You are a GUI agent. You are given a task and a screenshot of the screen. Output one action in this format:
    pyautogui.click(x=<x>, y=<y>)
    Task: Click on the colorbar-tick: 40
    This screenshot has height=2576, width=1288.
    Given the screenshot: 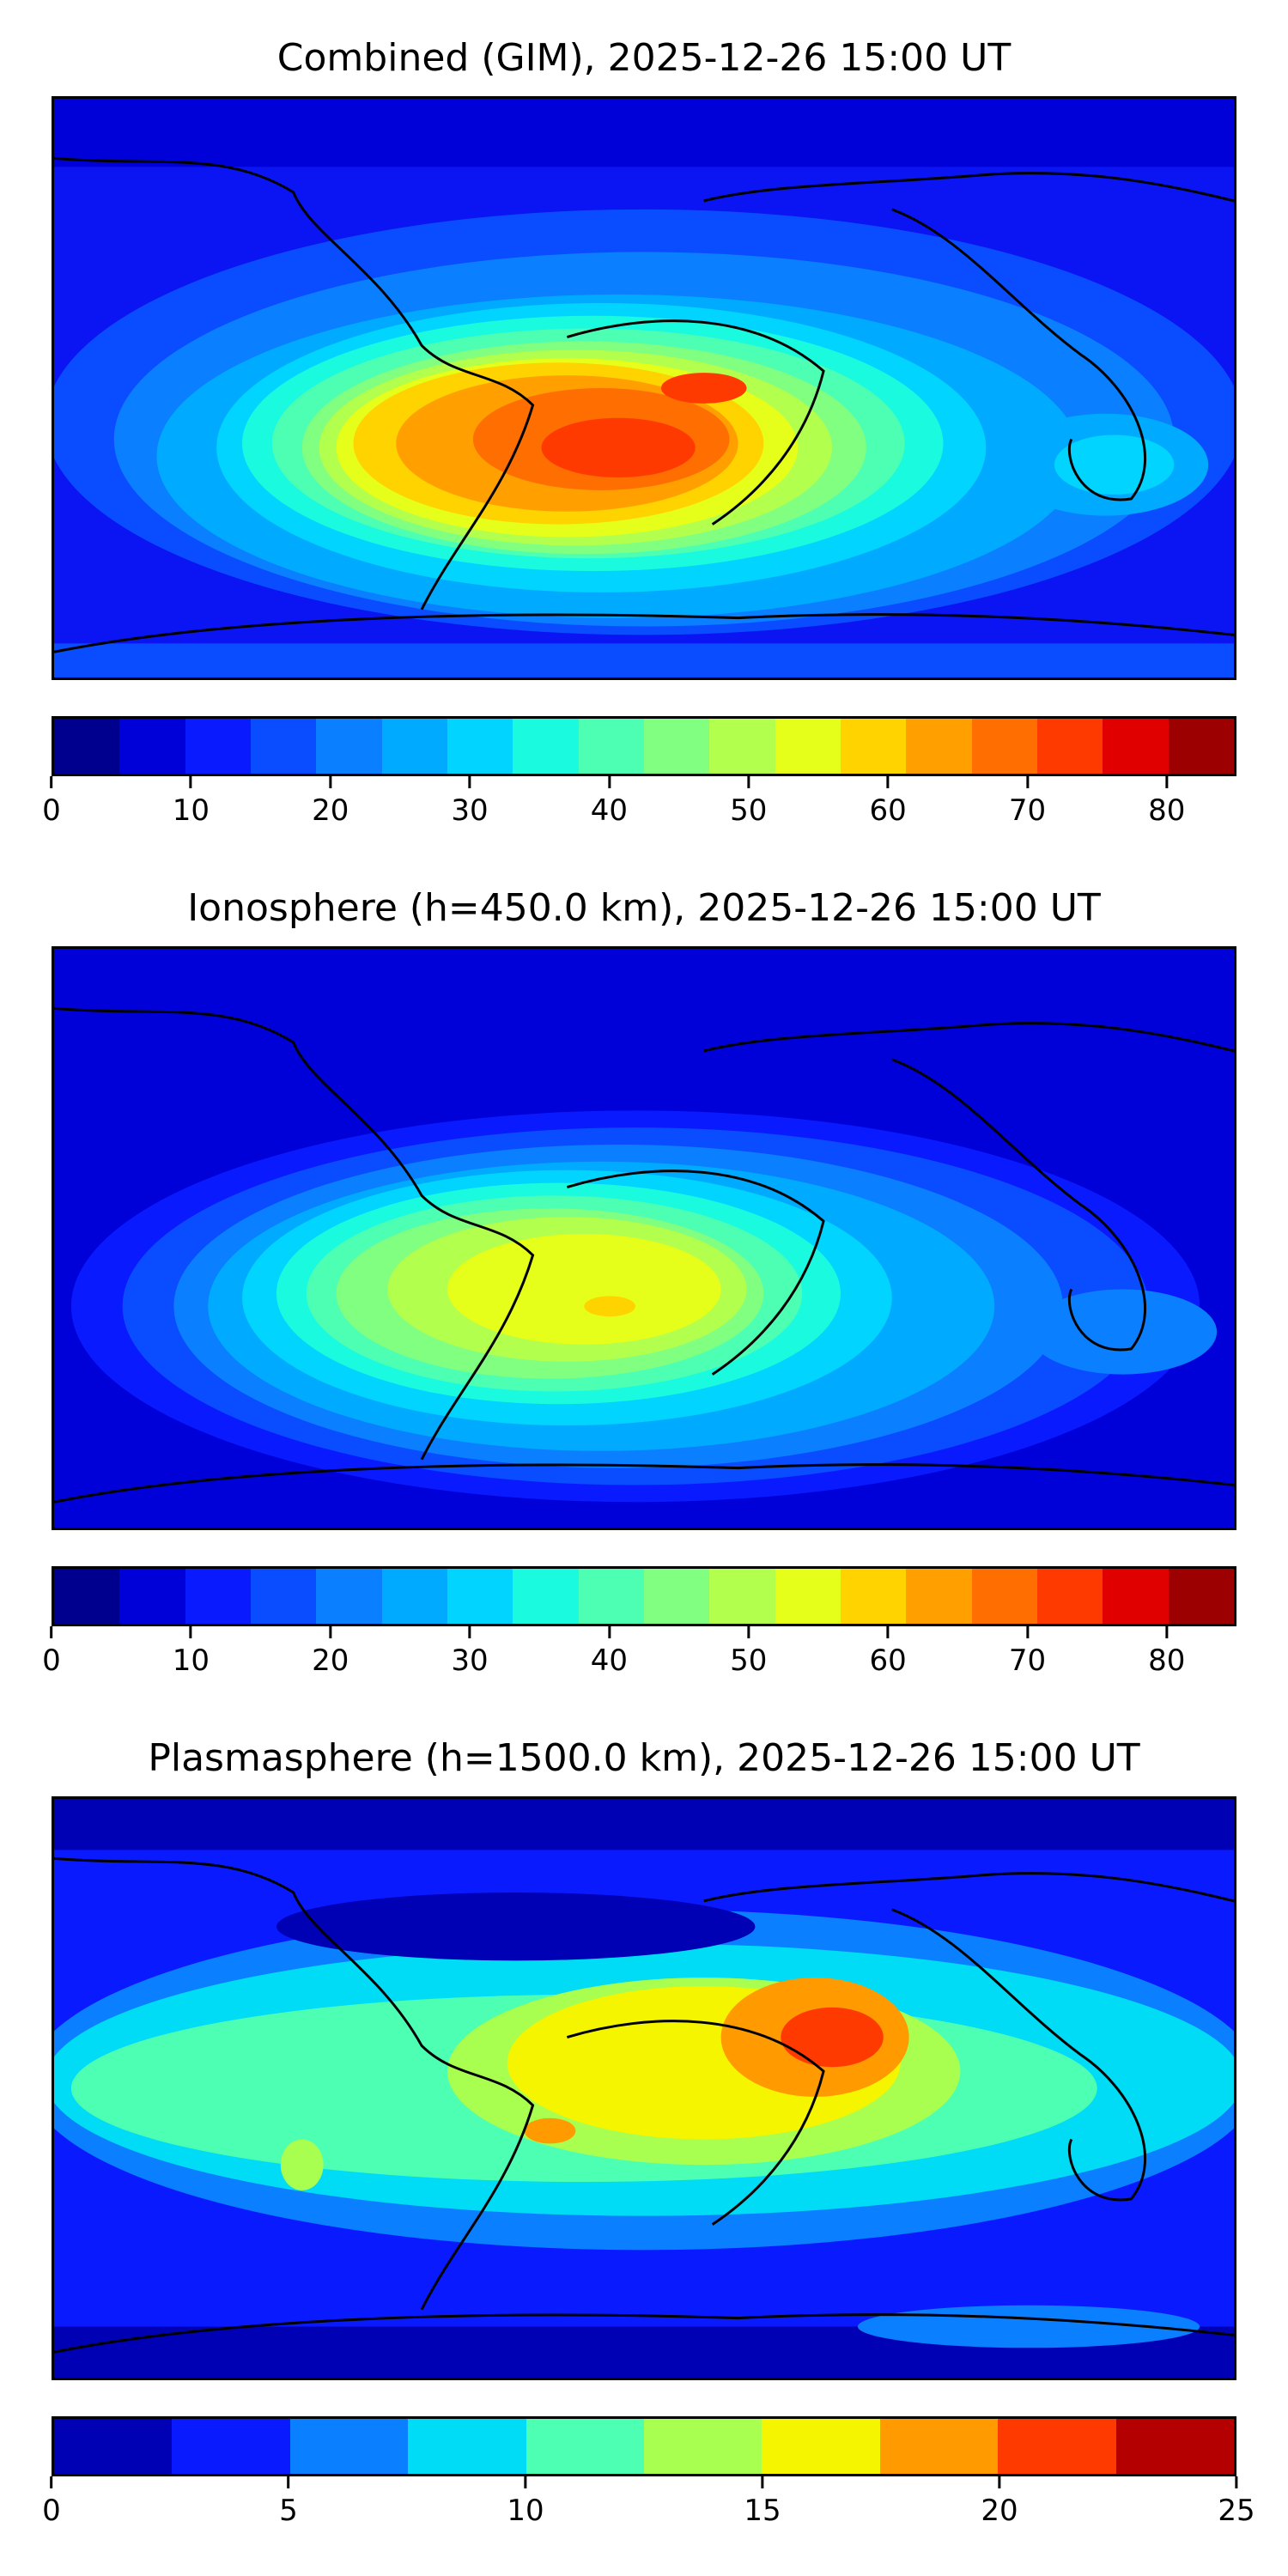 What is the action you would take?
    pyautogui.click(x=609, y=1652)
    